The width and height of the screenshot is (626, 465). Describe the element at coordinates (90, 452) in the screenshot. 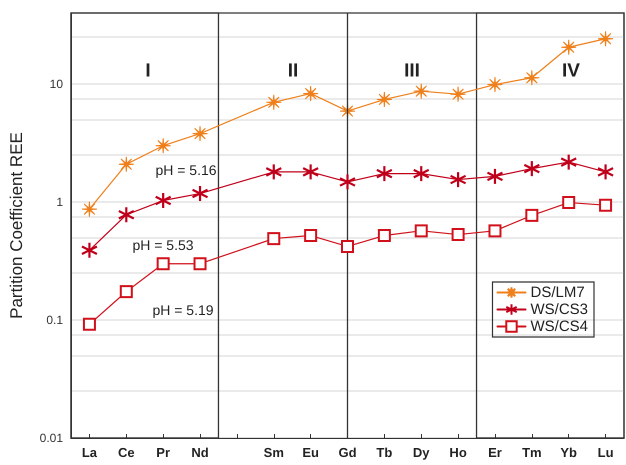

I see `x-tick-label: La` at that location.